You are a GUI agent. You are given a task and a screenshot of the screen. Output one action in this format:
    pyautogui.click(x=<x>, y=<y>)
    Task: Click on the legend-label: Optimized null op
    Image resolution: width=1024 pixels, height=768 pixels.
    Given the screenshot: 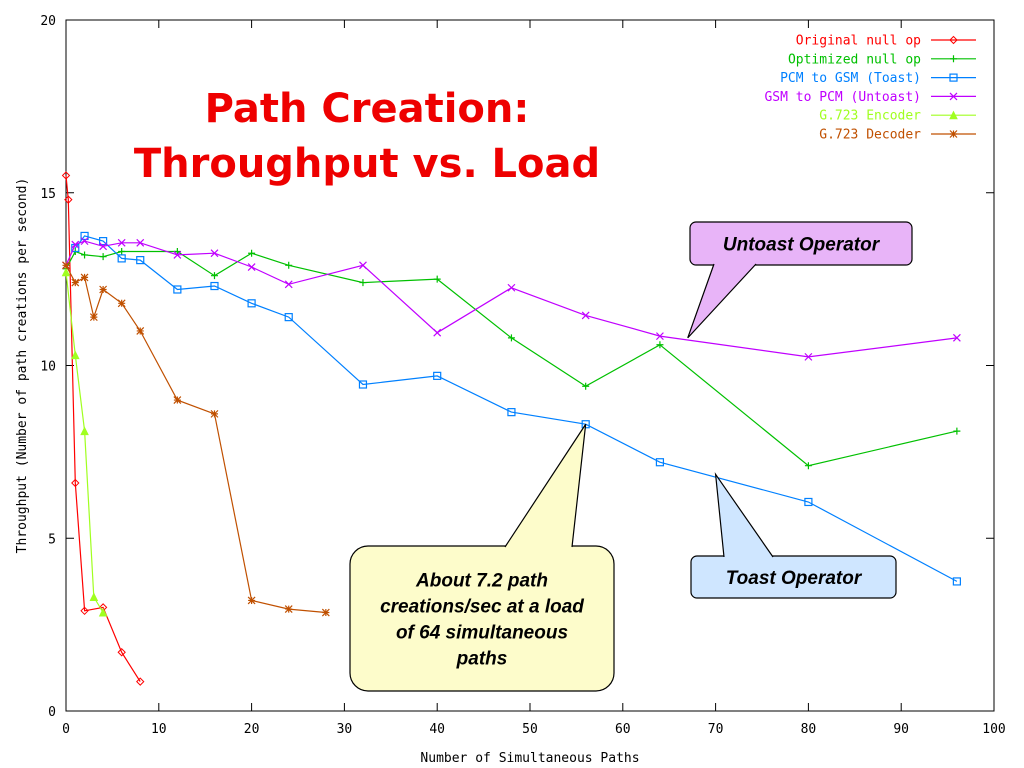 What is the action you would take?
    pyautogui.click(x=854, y=59)
    